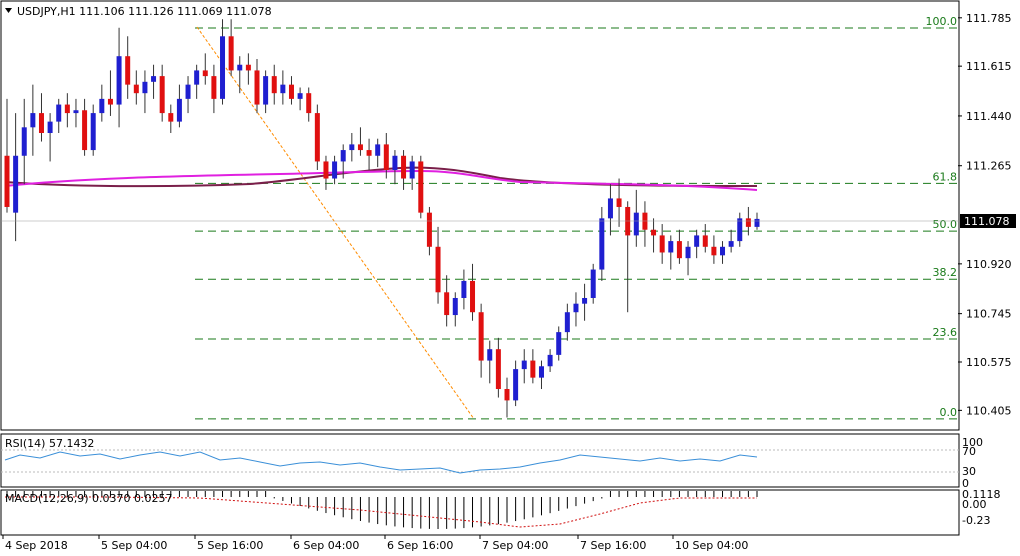 The height and width of the screenshot is (556, 1020). I want to click on price-tick-label: 111.615, so click(989, 66).